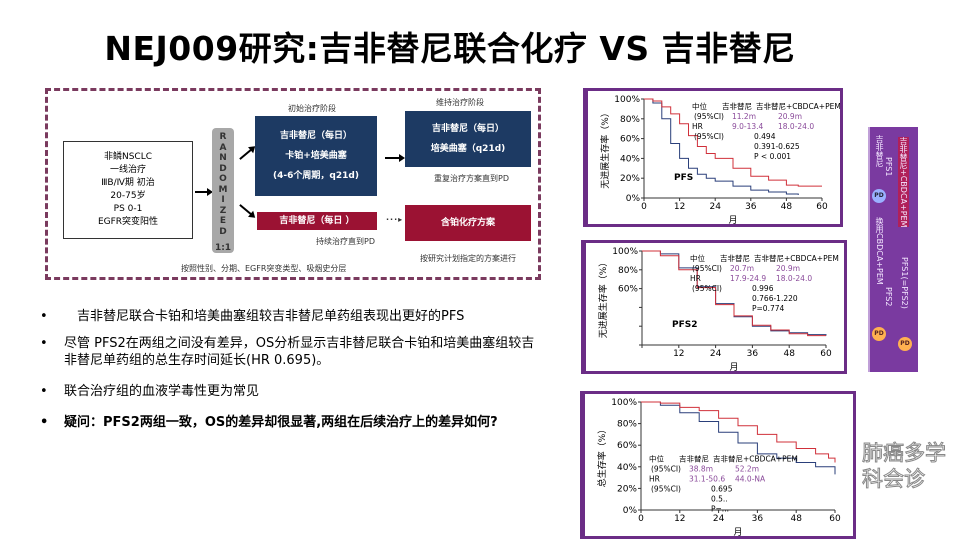  I want to click on criteria-line: 一线治疗, so click(127, 170).